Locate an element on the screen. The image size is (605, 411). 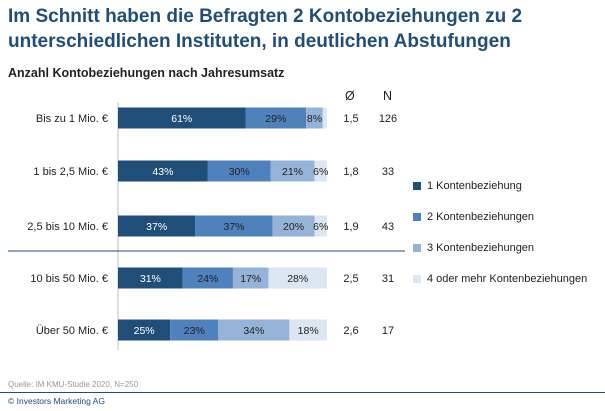
category-label: Über 50 Mio. € is located at coordinates (72, 331).